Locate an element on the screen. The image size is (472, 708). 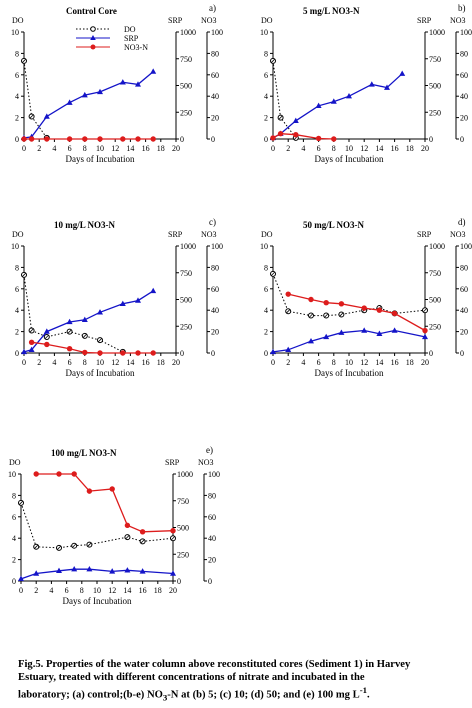
do-tick-label: 4 is located at coordinates (266, 96).